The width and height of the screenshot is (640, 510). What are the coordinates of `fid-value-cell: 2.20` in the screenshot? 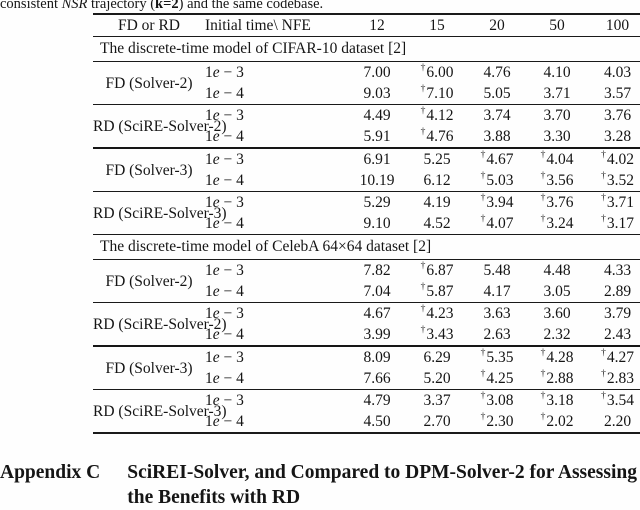 It's located at (617, 421).